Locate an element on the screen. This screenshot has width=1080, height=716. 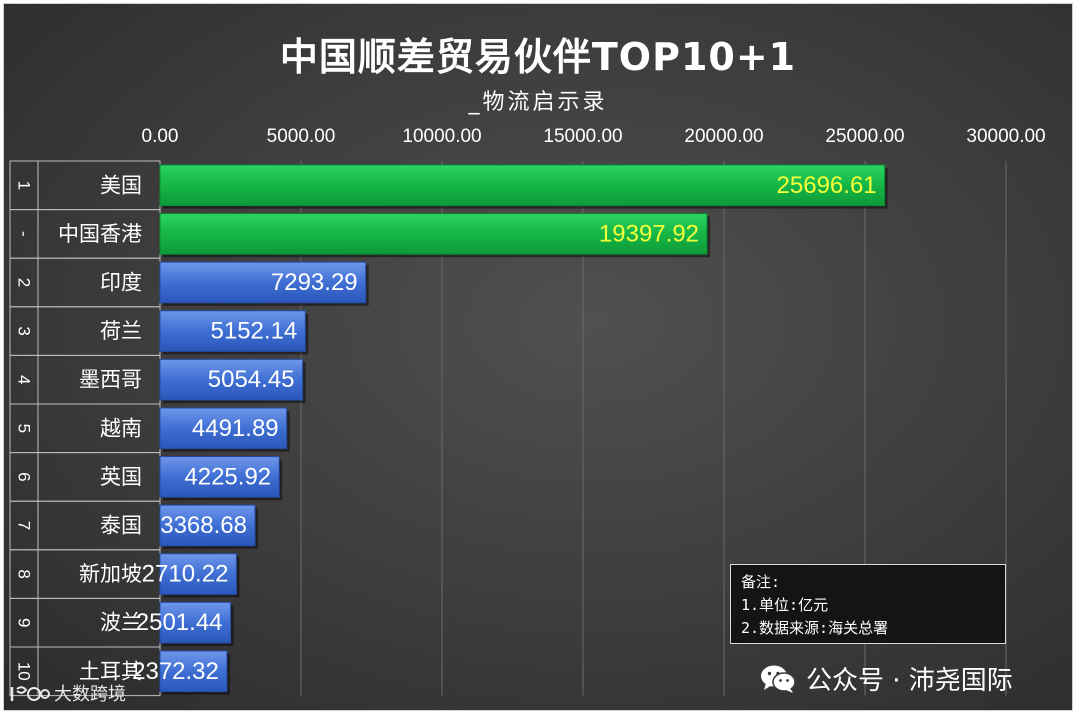
wechat-account-name: 公众号 · 沛尧国际 is located at coordinates (909, 681).